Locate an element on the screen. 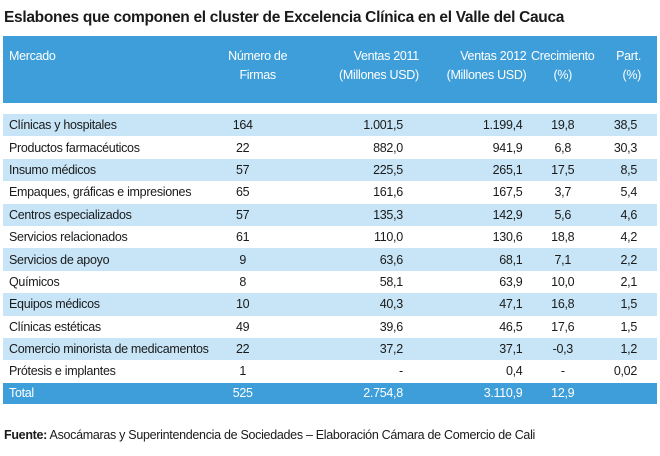 Image resolution: width=660 pixels, height=456 pixels. cell-part: 4,6 is located at coordinates (627, 214).